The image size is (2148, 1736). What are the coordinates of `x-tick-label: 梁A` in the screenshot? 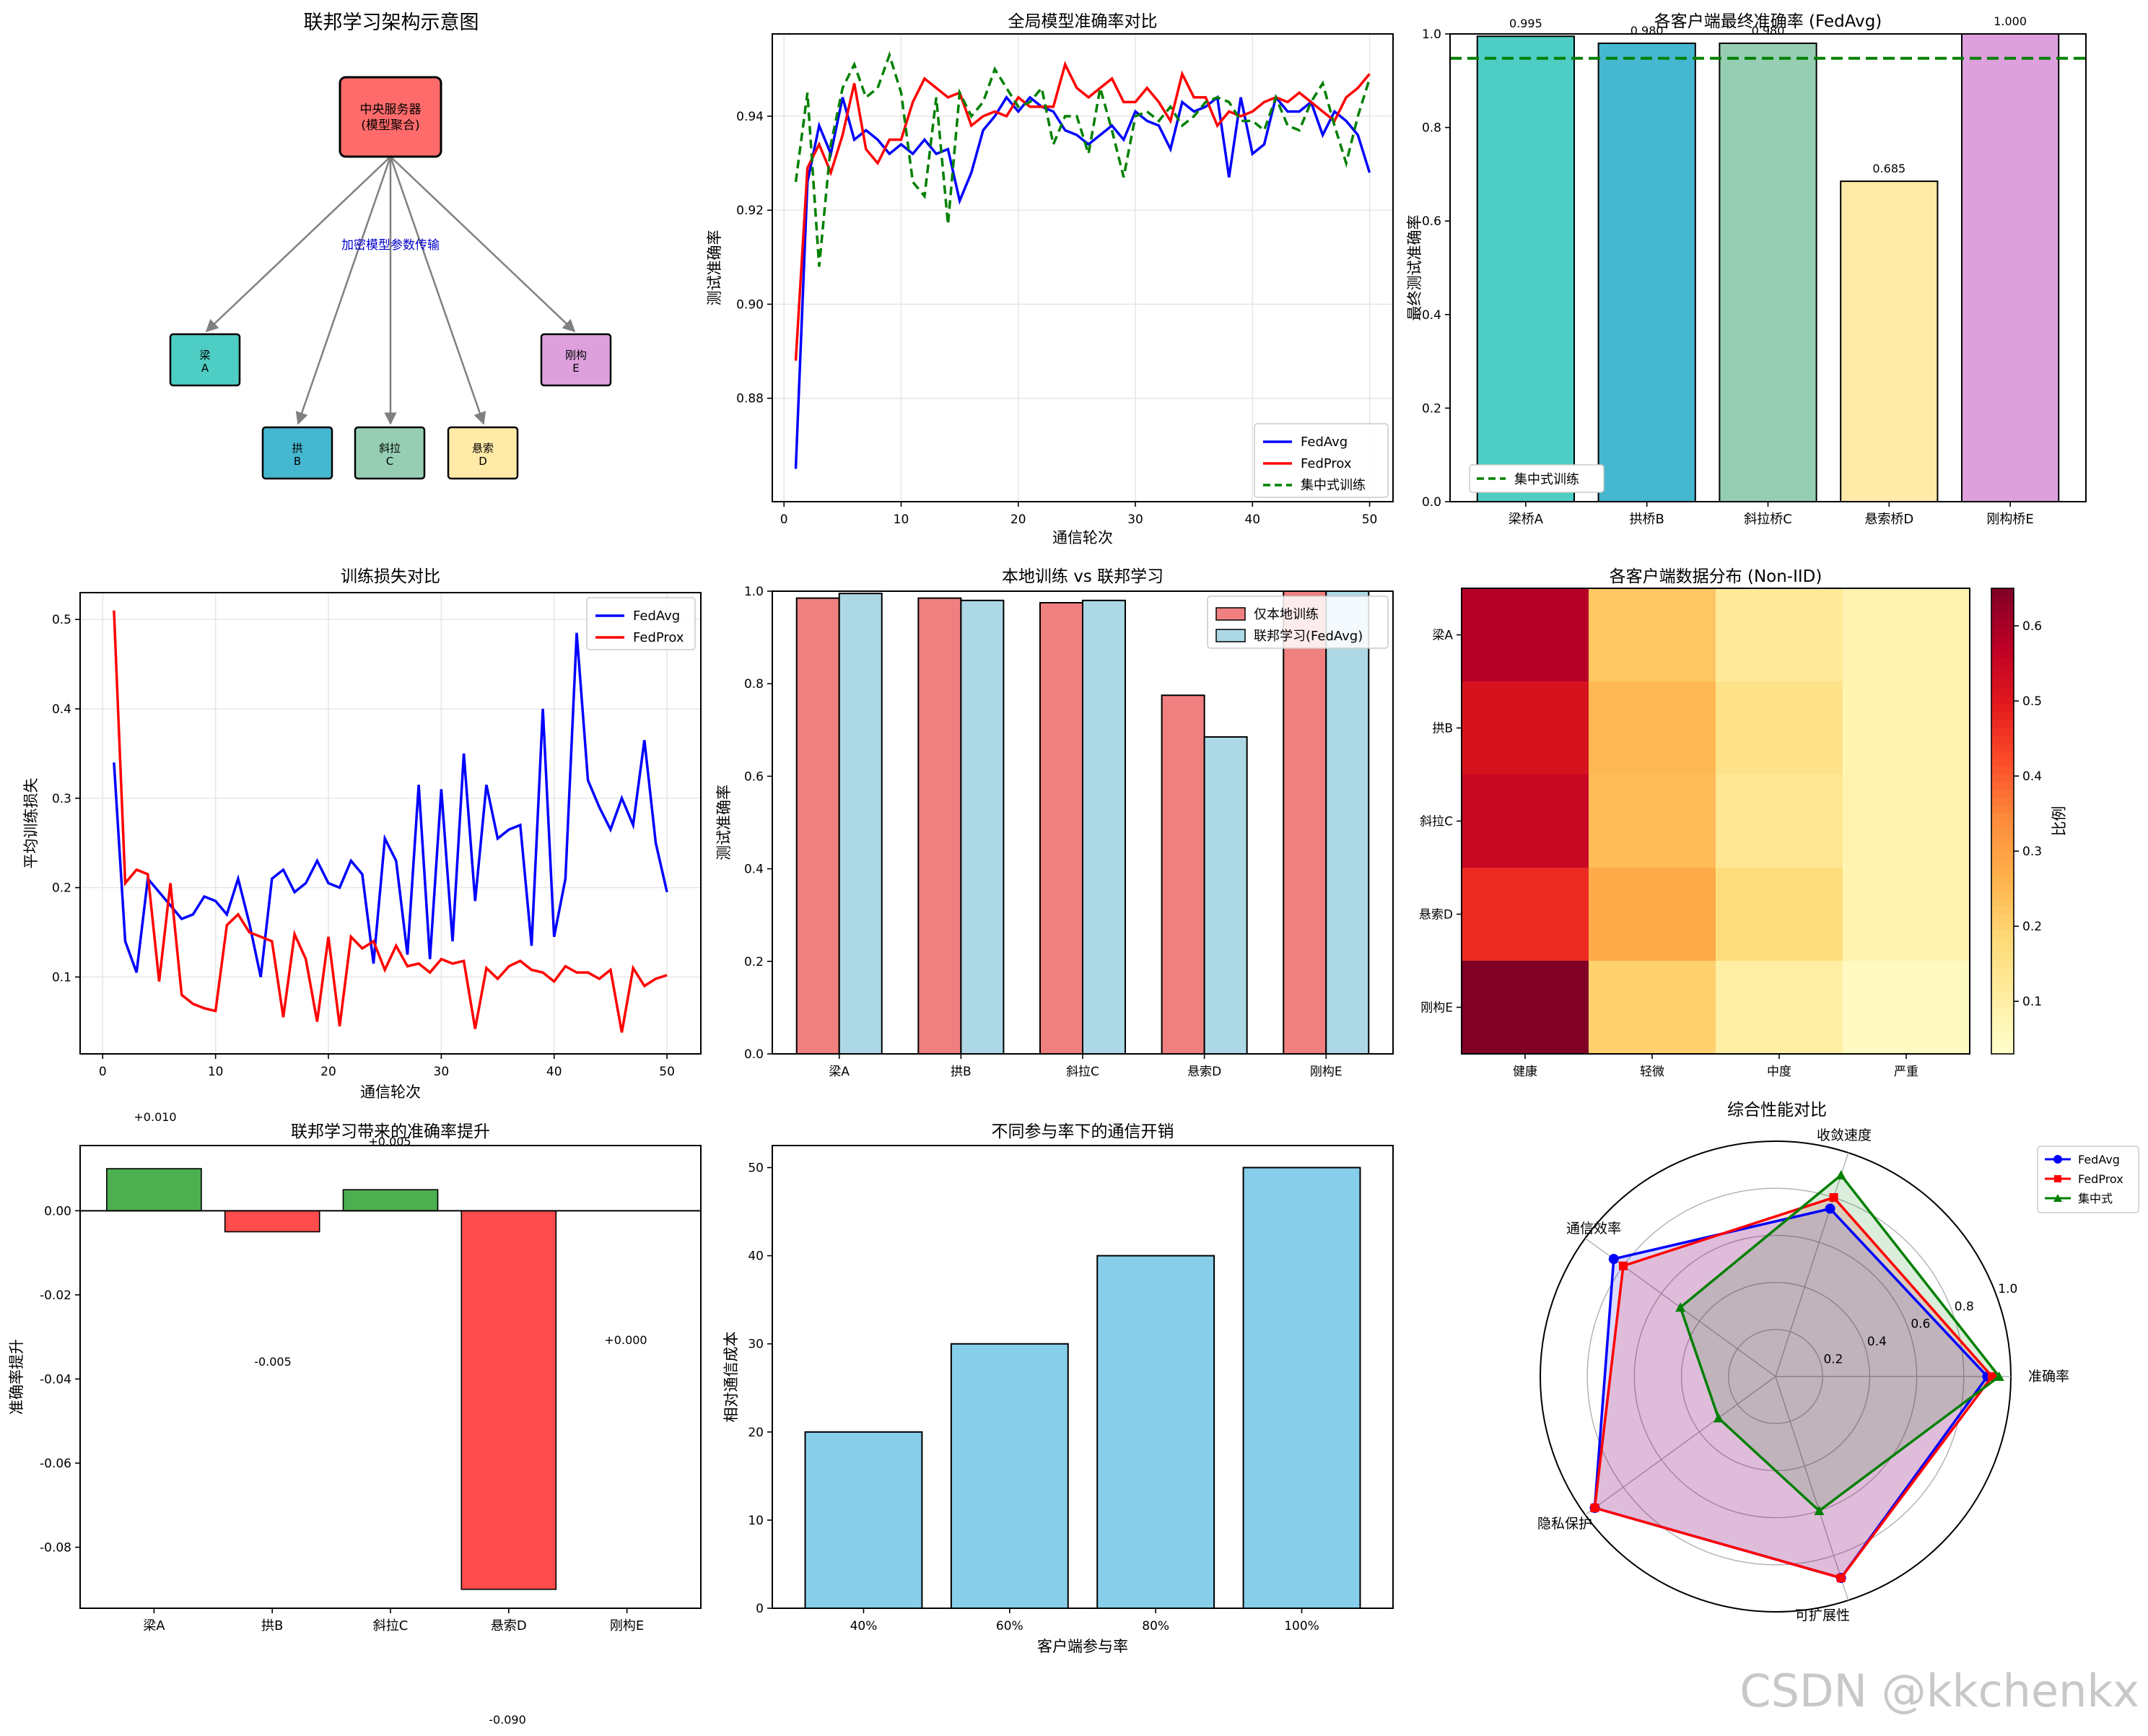 It's located at (154, 1626).